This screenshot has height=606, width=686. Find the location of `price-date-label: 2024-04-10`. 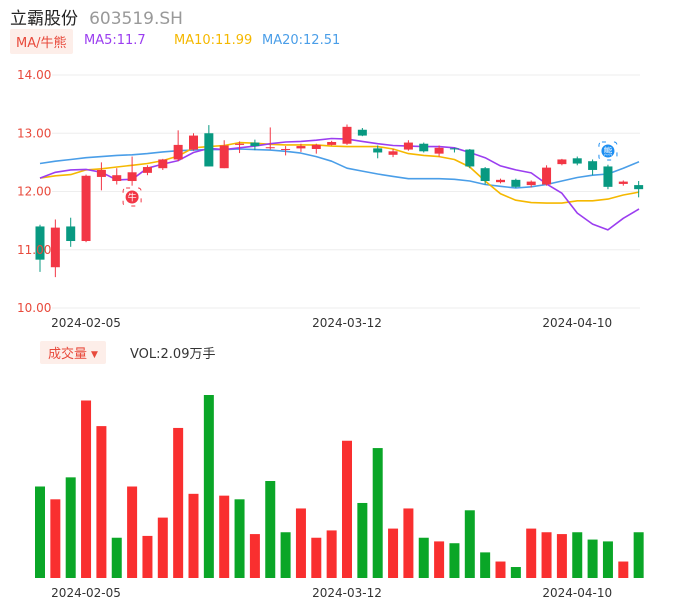

price-date-label: 2024-04-10 is located at coordinates (577, 323).